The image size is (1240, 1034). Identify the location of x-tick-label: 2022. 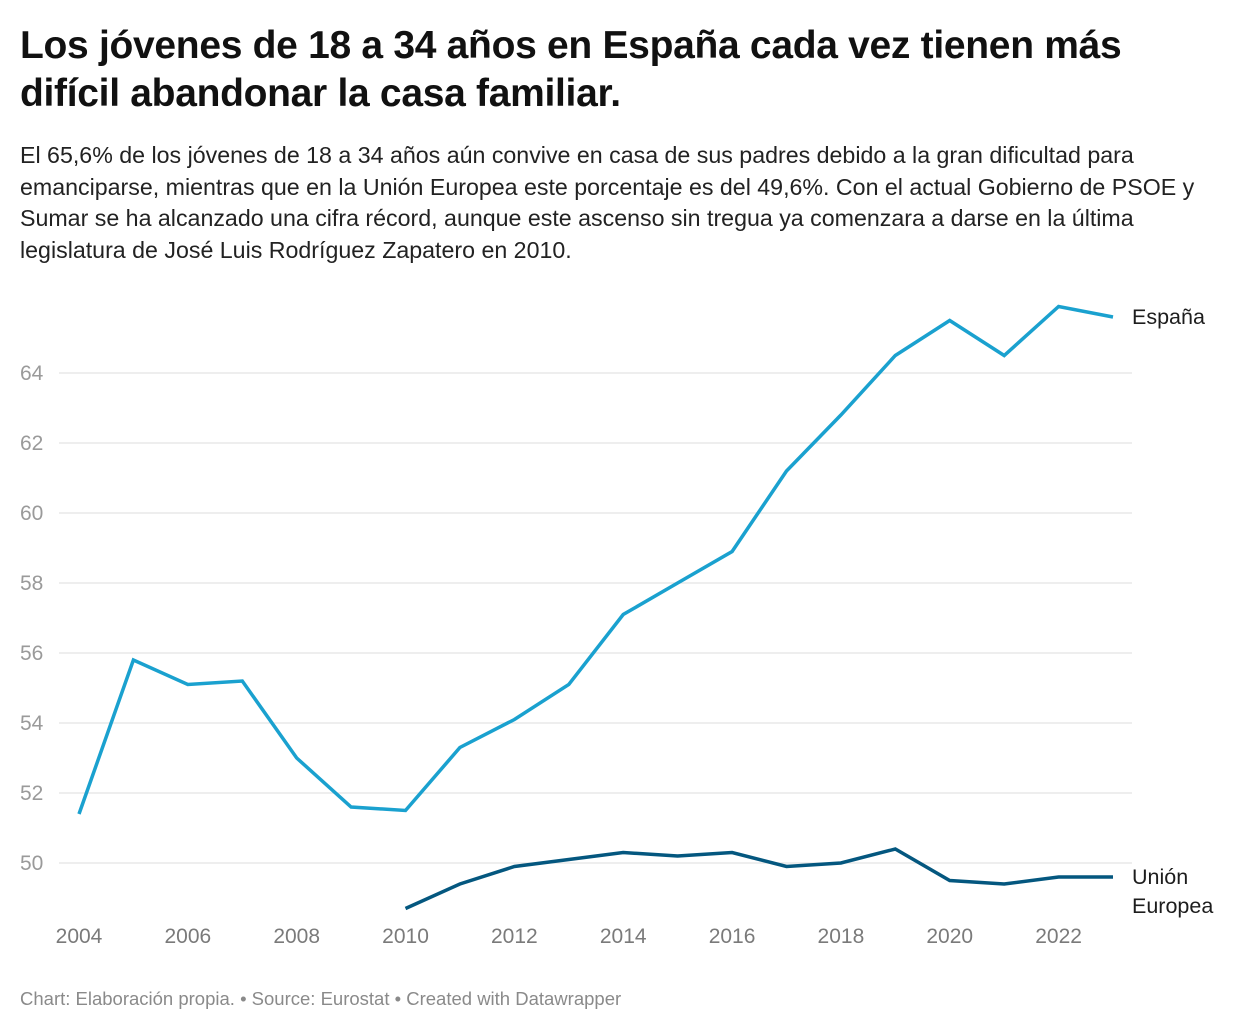
(1058, 936).